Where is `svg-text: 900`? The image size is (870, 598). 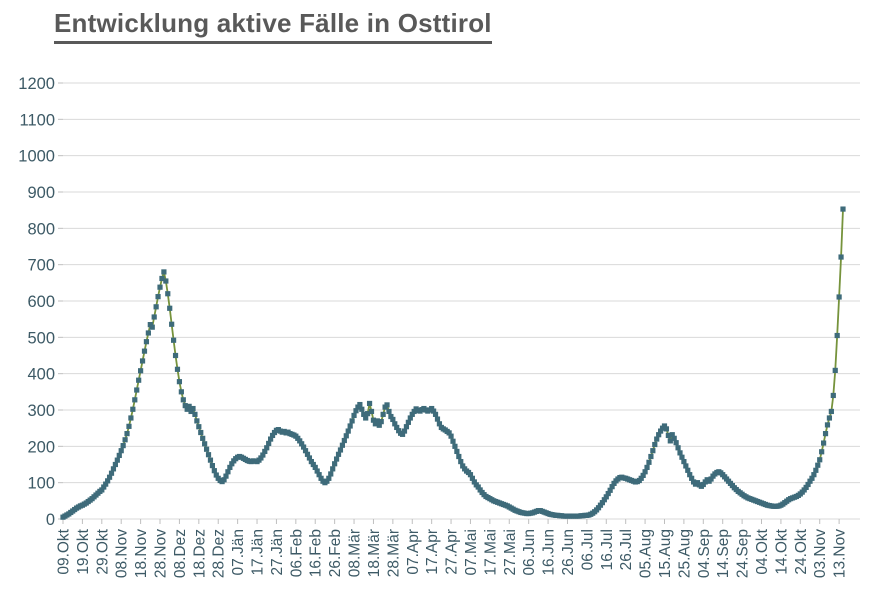
svg-text: 900 is located at coordinates (41, 193).